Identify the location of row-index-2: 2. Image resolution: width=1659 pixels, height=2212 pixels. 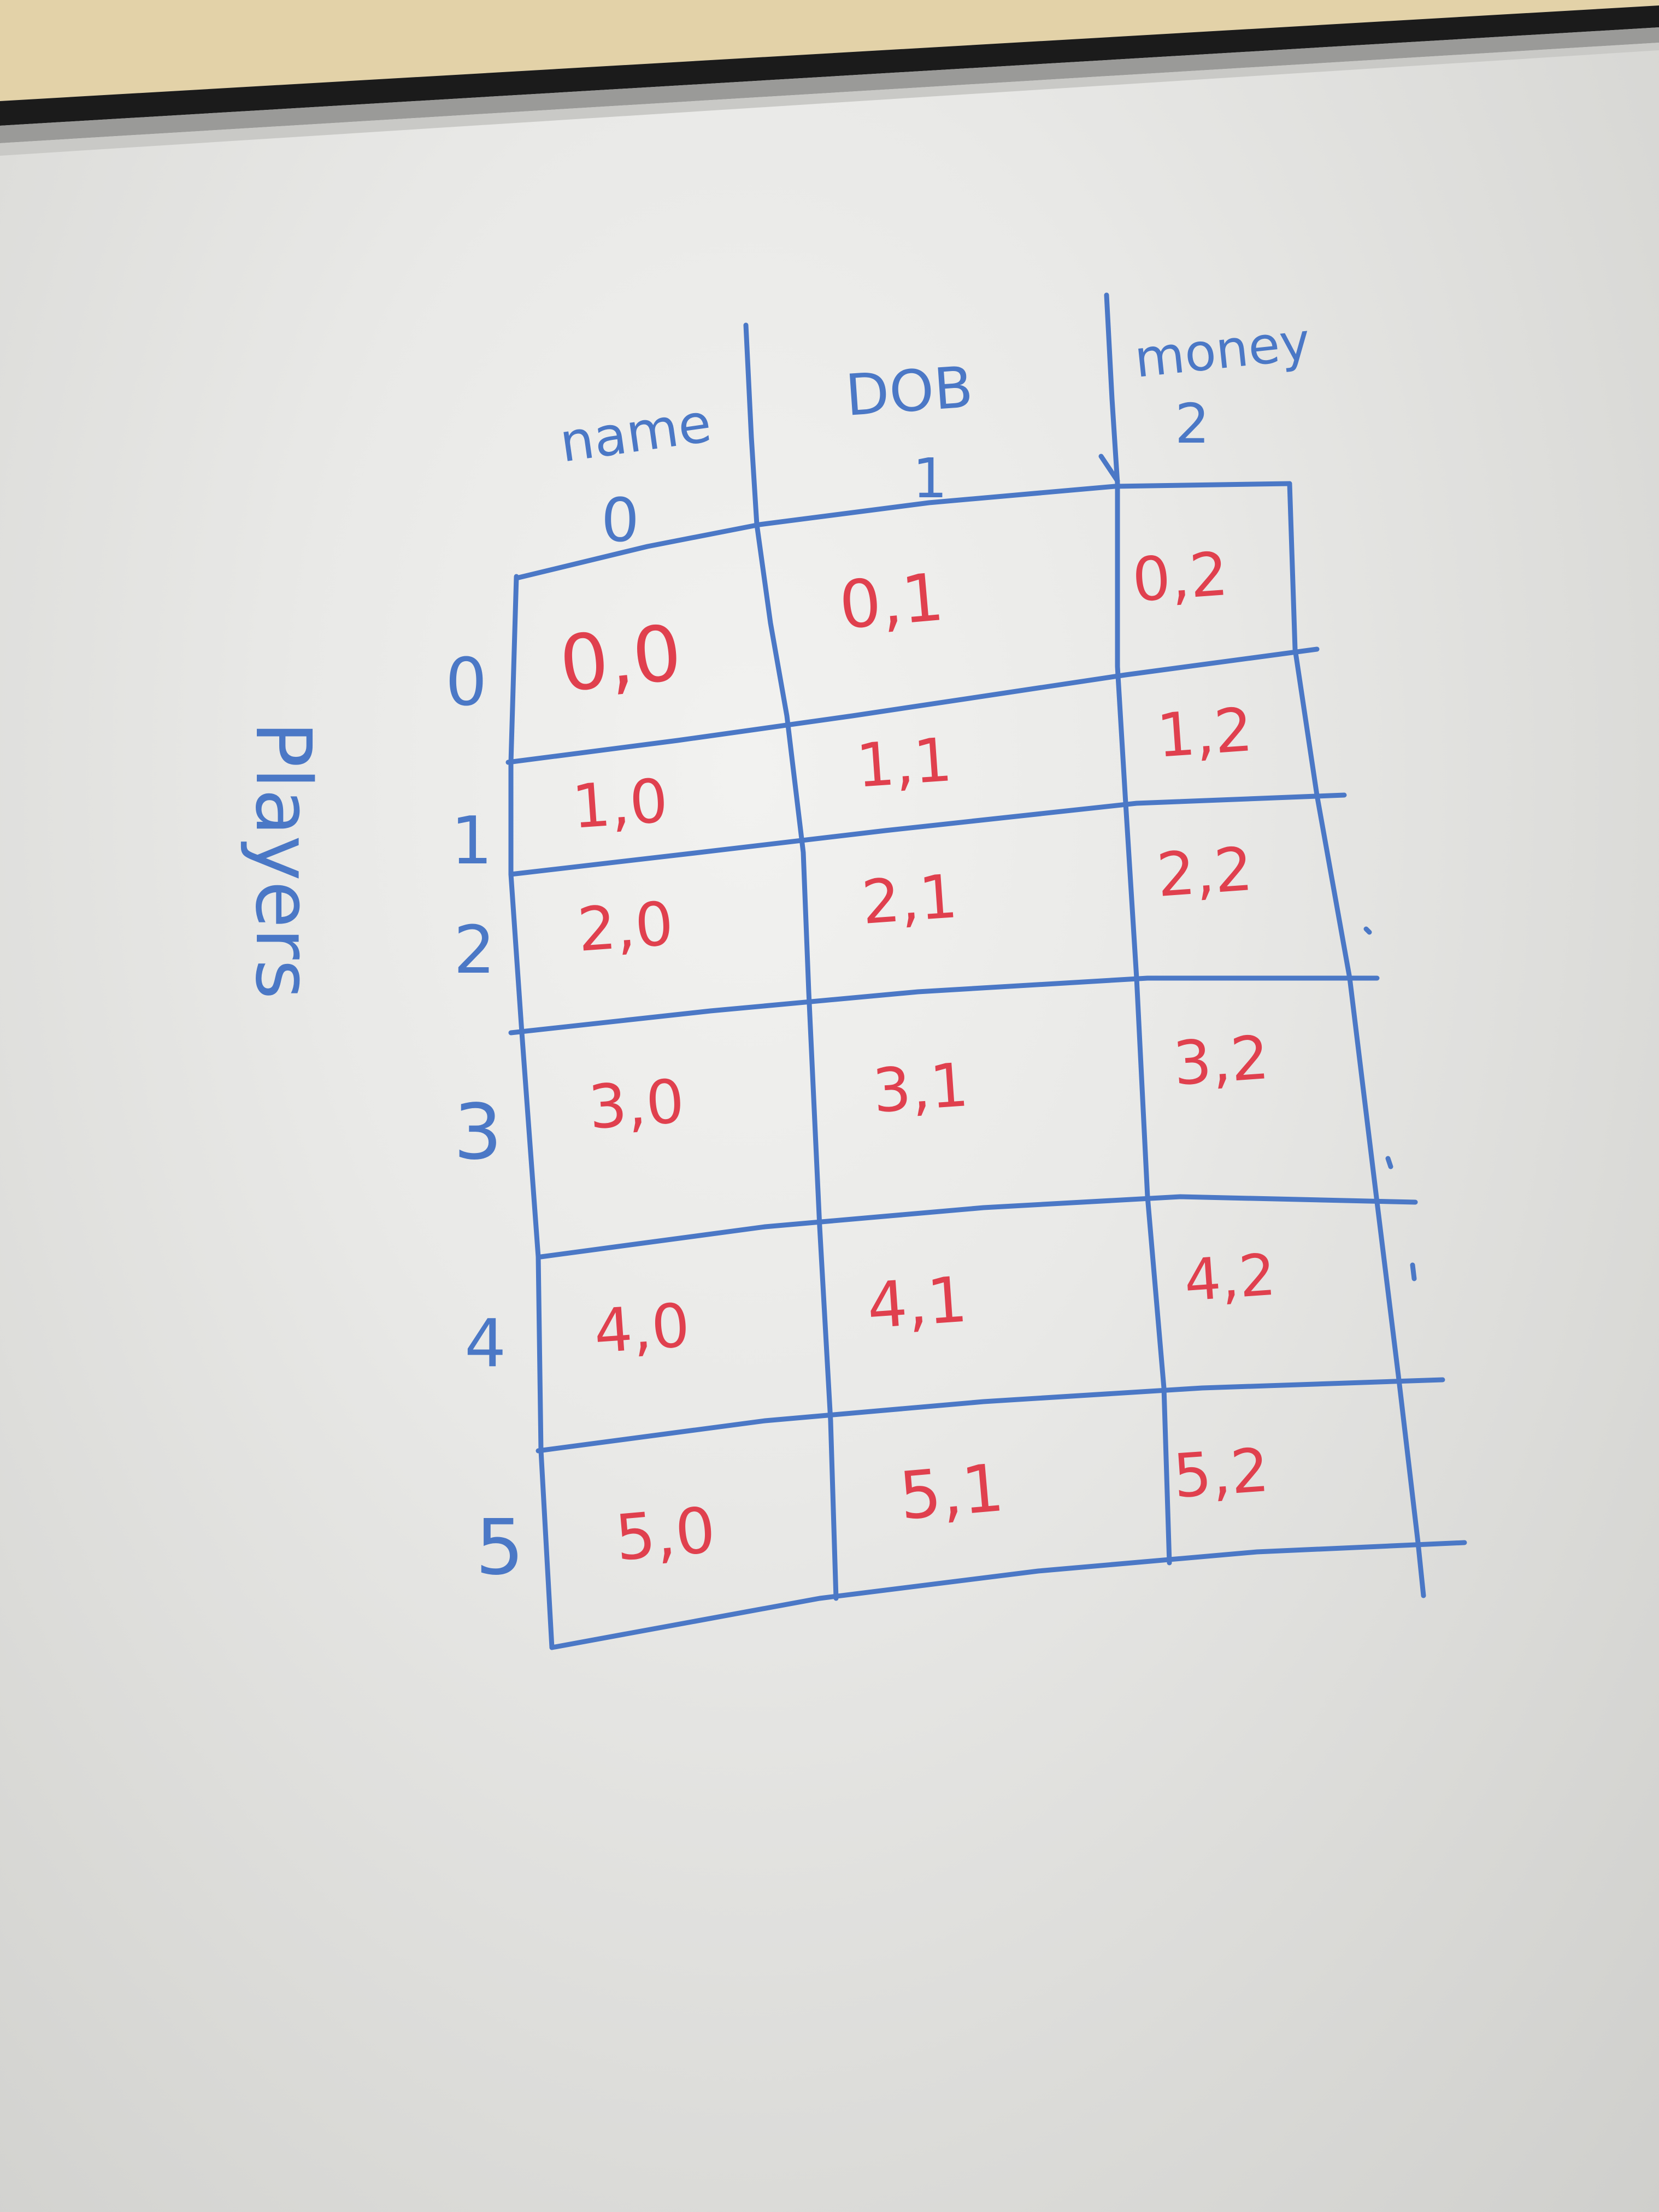
(474, 951).